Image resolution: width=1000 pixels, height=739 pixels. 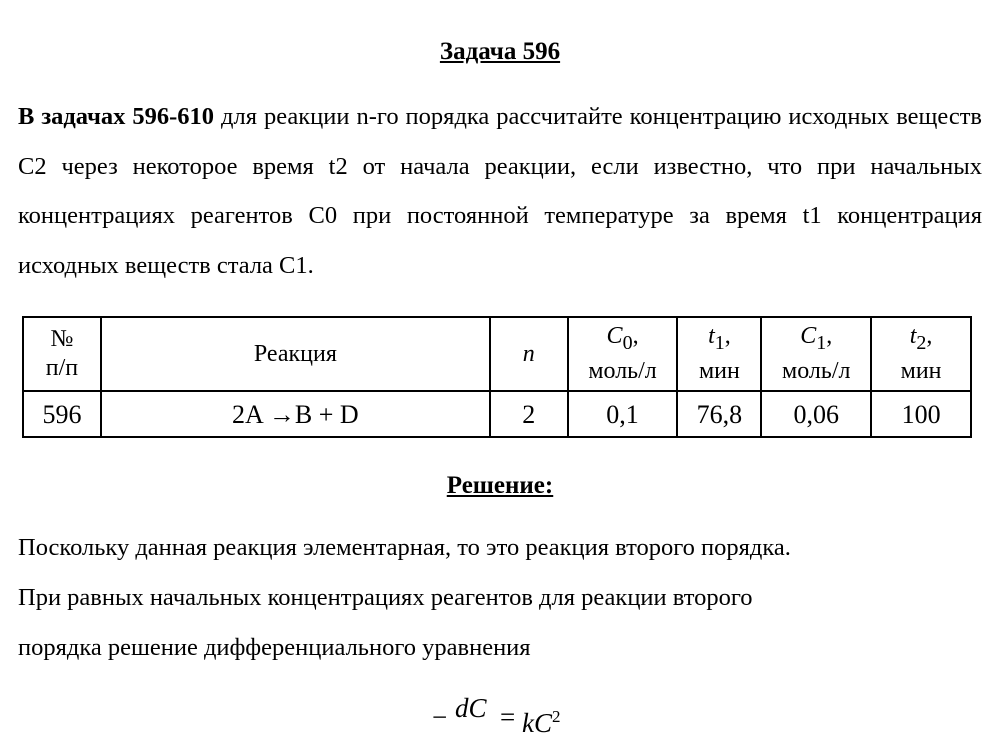 What do you see at coordinates (116, 116) in the screenshot?
I see `problem-lead: В задачах 596-610` at bounding box center [116, 116].